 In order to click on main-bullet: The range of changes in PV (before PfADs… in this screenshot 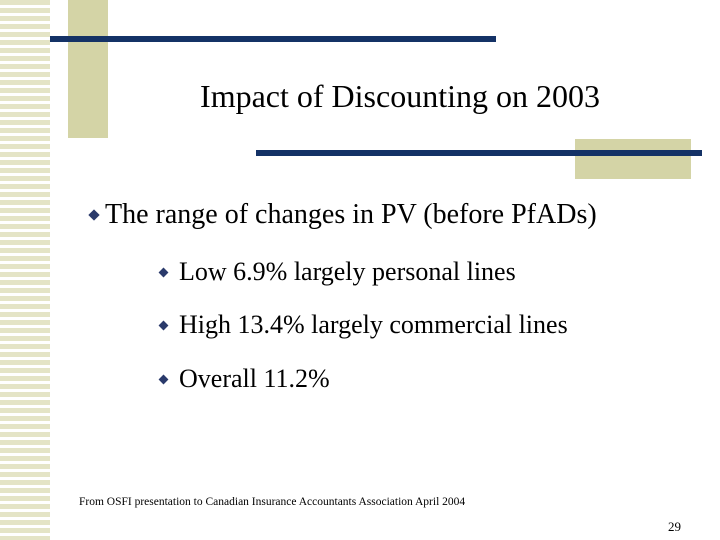, I will do `click(342, 215)`.